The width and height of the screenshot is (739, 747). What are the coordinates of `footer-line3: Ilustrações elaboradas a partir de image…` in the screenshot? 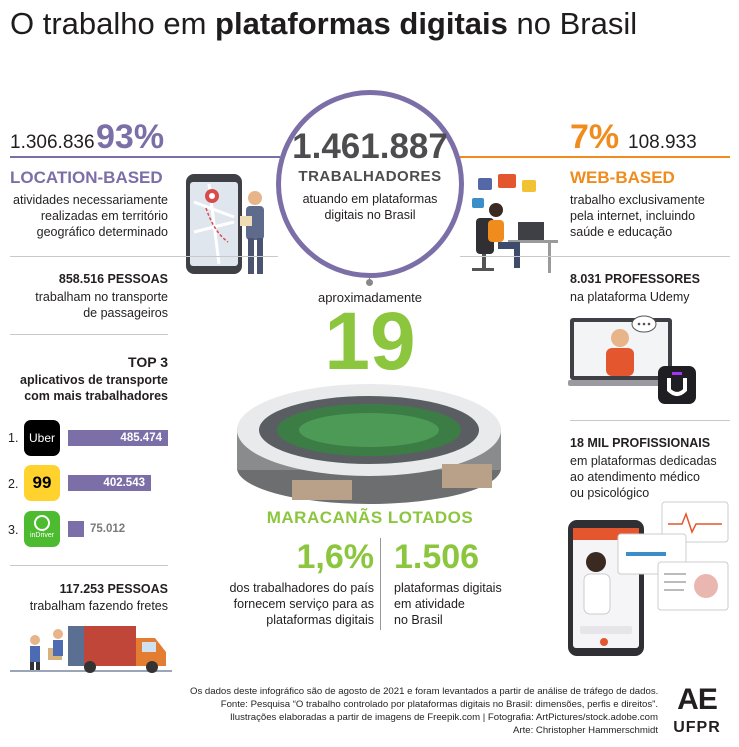 It's located at (443, 717).